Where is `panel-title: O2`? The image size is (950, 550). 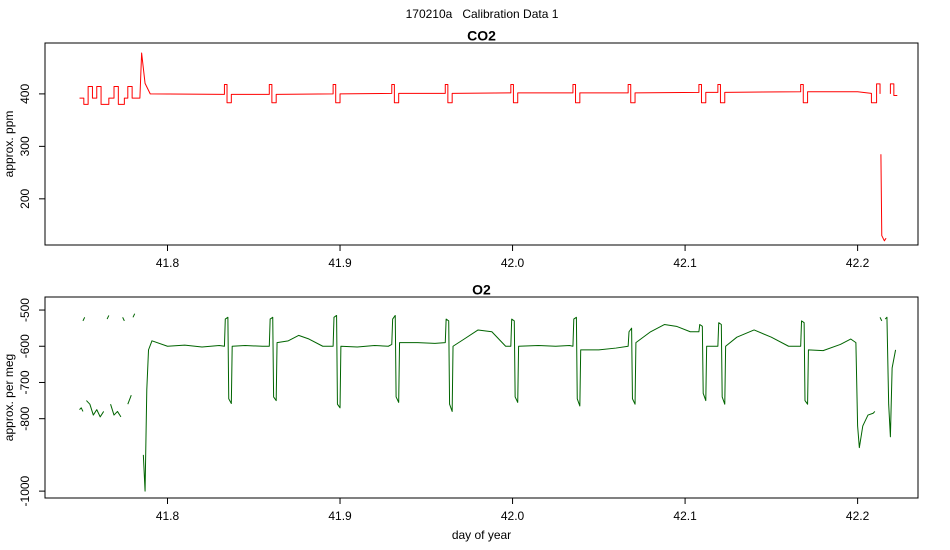
panel-title: O2 is located at coordinates (481, 290).